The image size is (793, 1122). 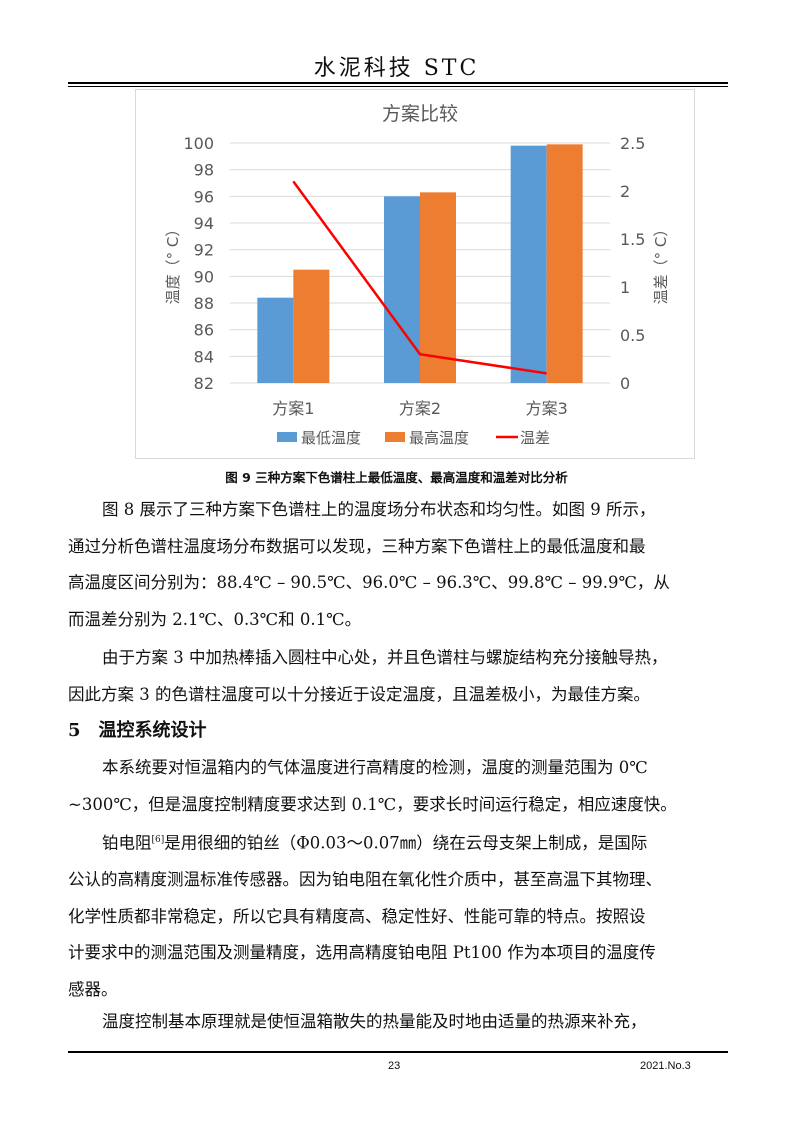 I want to click on text-rest: 是用很细的铂丝（Φ0.03～0.07㎜）绕在云母支架上制成，是国际, so click(x=406, y=843).